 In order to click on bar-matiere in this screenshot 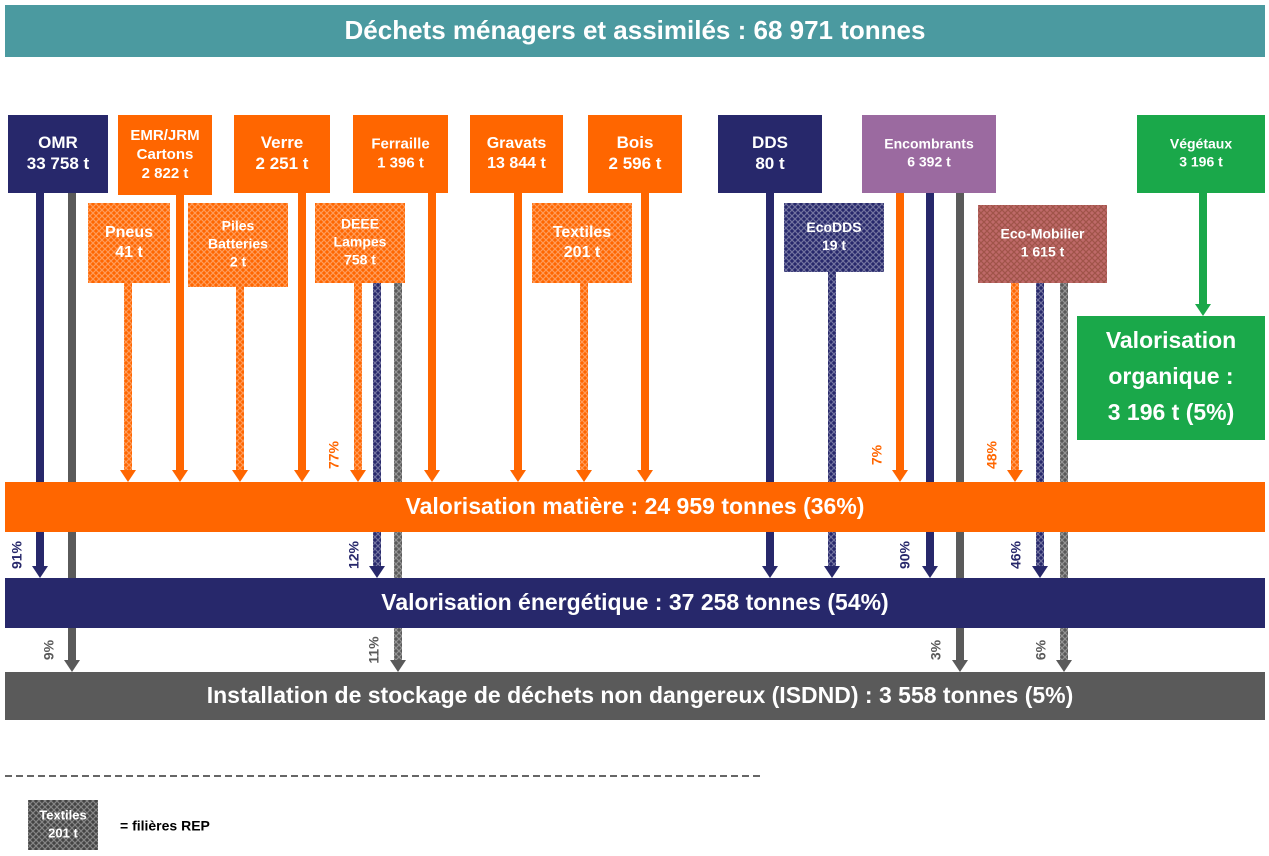, I will do `click(635, 507)`.